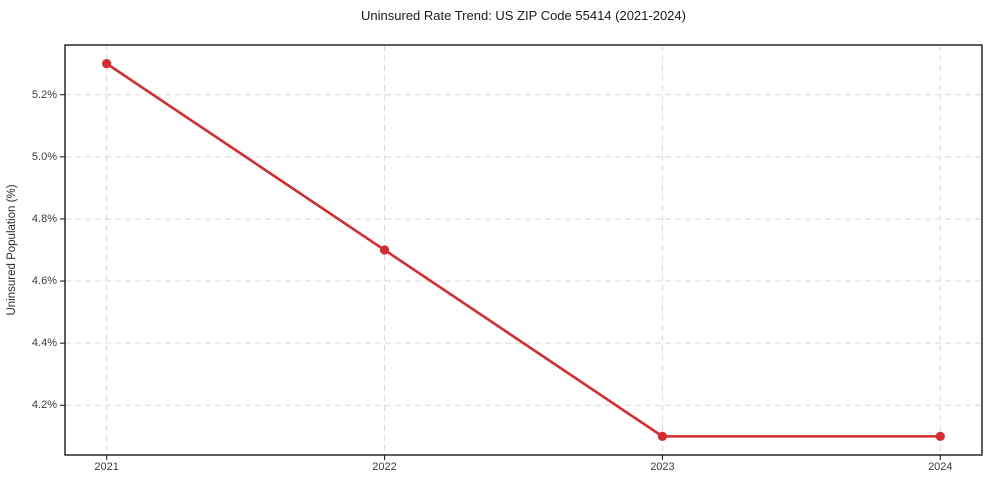 This screenshot has height=490, width=989. I want to click on x-tick-label: 2021, so click(106, 467).